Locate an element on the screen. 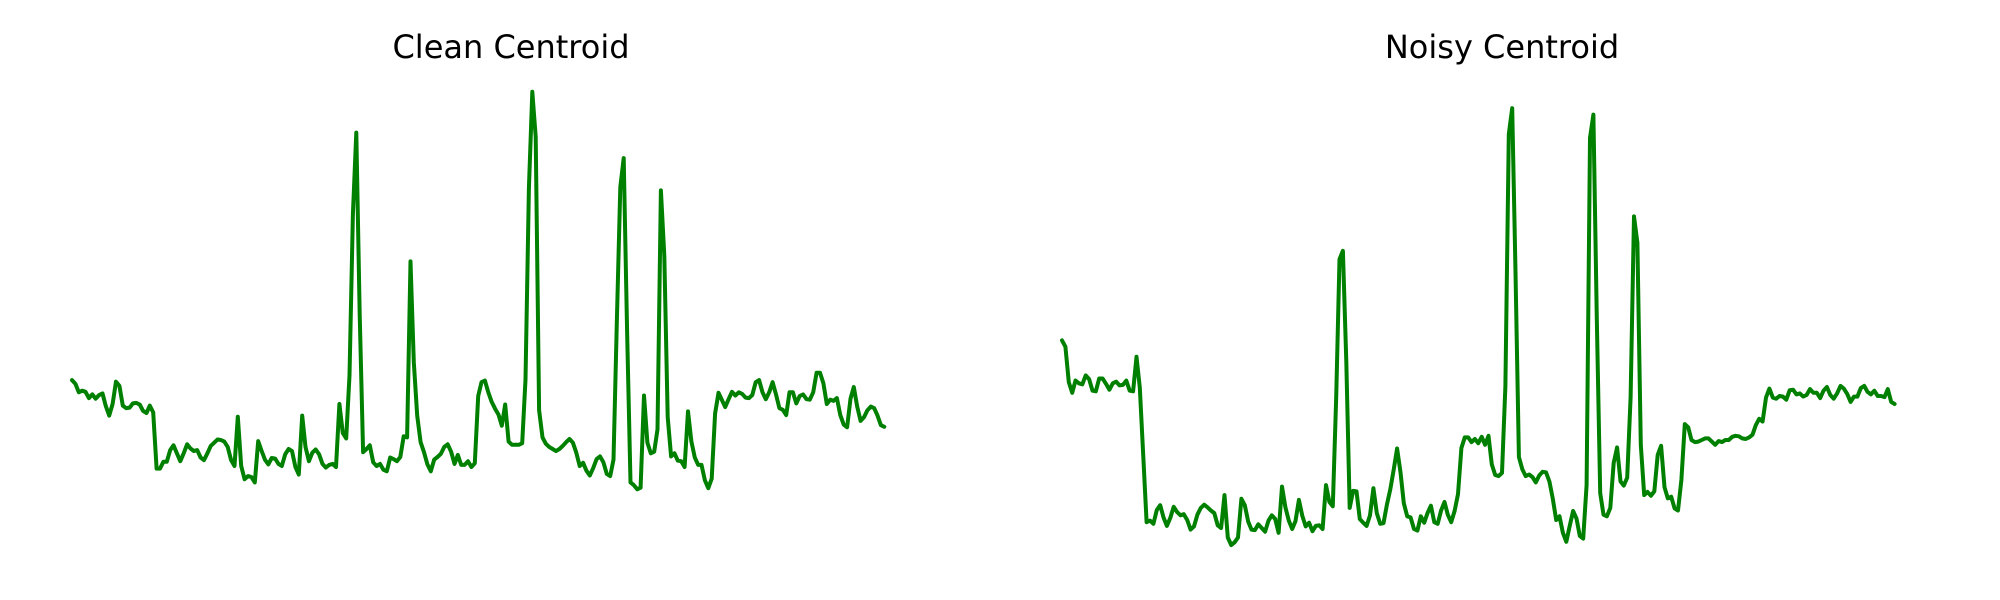 The height and width of the screenshot is (600, 2000). chart-title: Noisy Centroid is located at coordinates (1502, 47).